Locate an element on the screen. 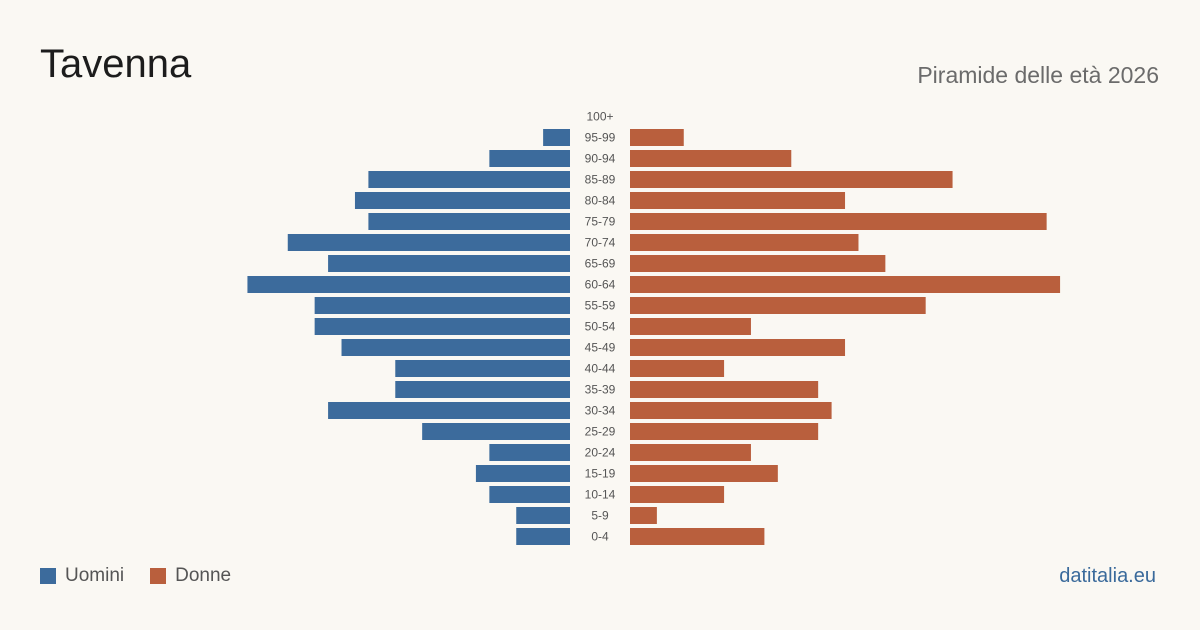 This screenshot has height=630, width=1200. legend-item-men: Uomini is located at coordinates (82, 576).